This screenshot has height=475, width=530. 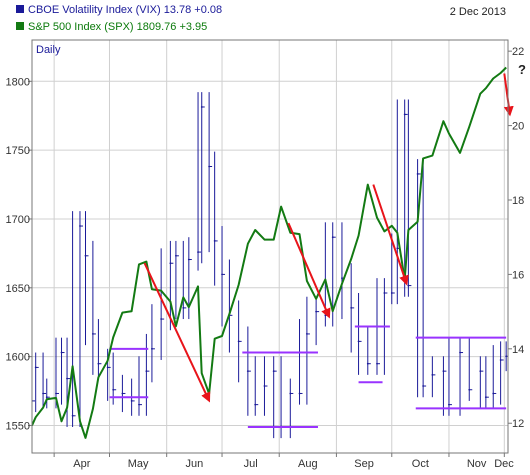 What do you see at coordinates (18, 289) in the screenshot?
I see `left-tick-label-1650: 1650` at bounding box center [18, 289].